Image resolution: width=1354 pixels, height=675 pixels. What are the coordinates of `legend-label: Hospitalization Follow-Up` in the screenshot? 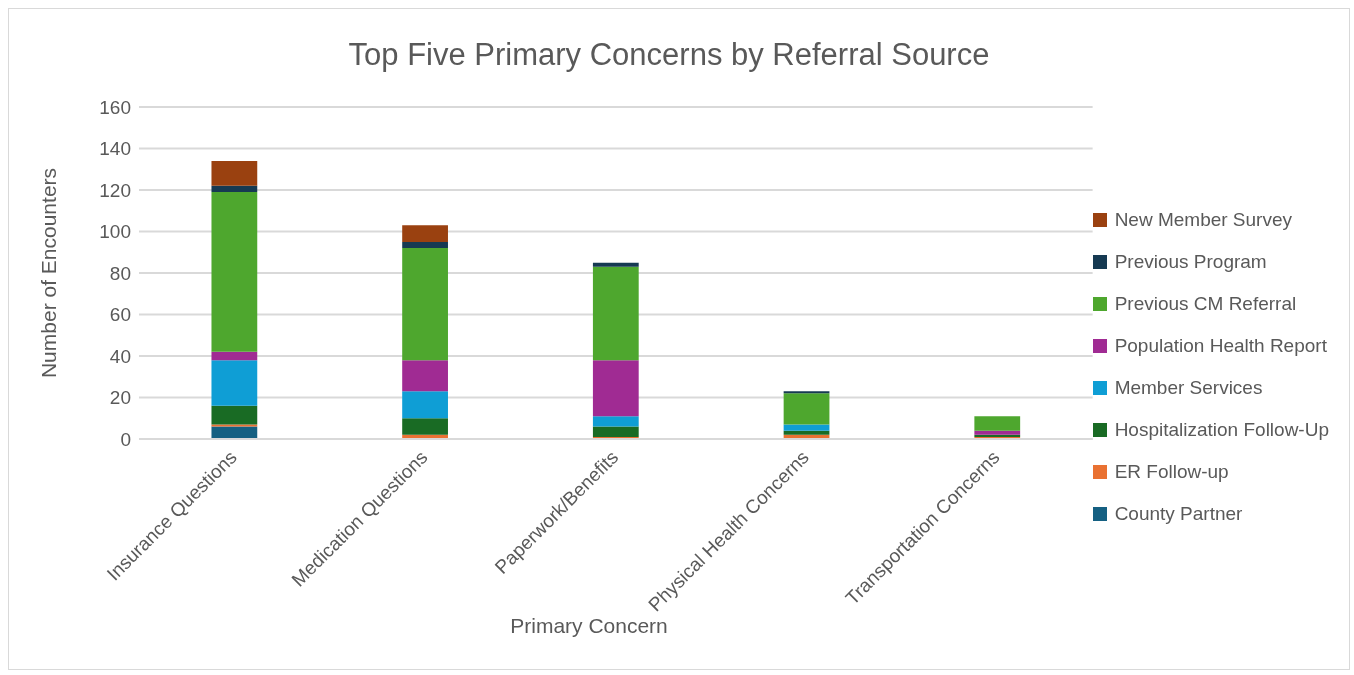 It's located at (1221, 430).